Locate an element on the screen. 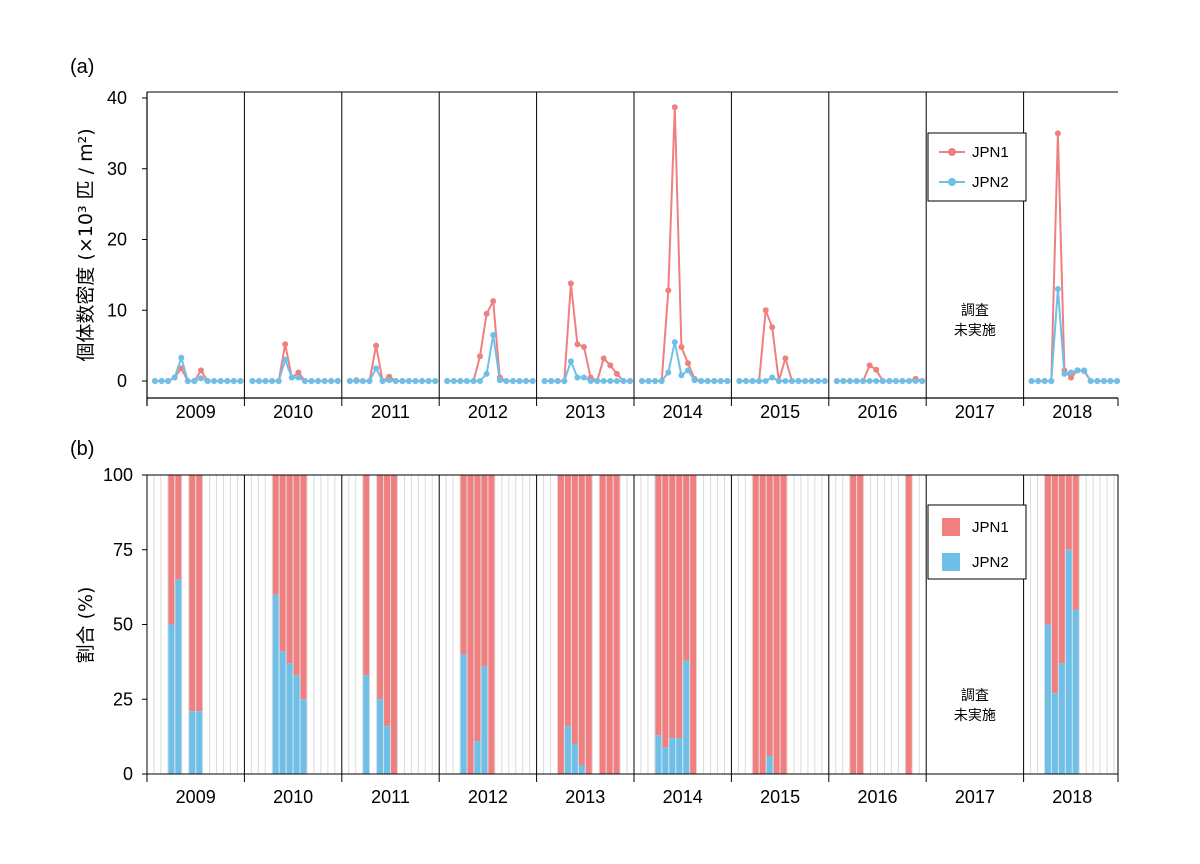 The image size is (1200, 864). series-line-jpn2 is located at coordinates (1074, 335).